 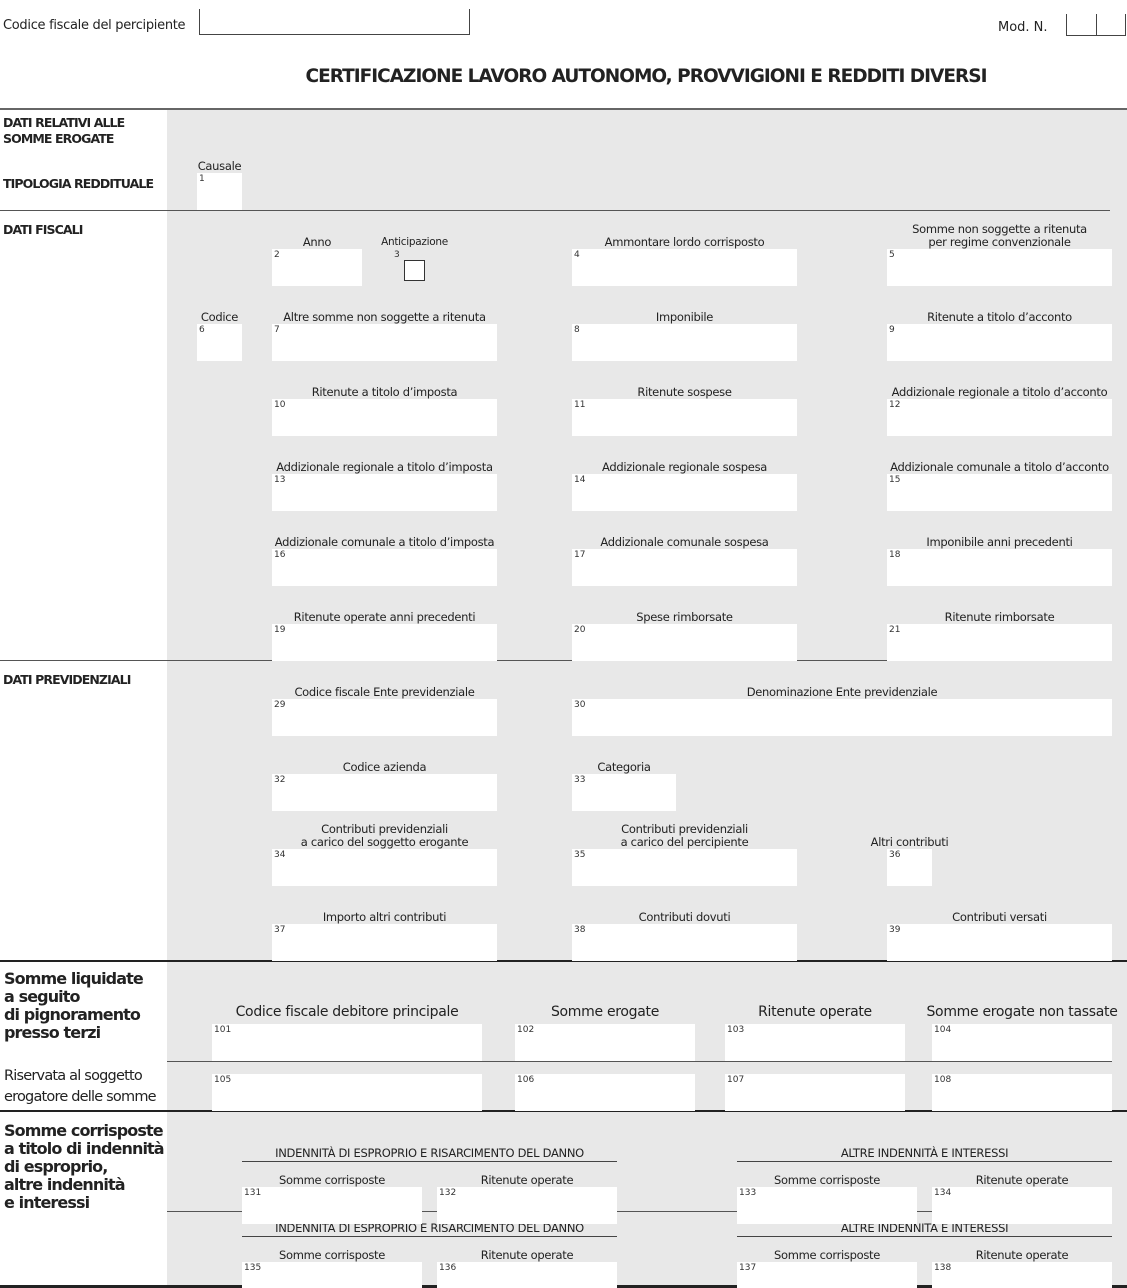 What do you see at coordinates (527, 1275) in the screenshot?
I see `field-136-input: 136` at bounding box center [527, 1275].